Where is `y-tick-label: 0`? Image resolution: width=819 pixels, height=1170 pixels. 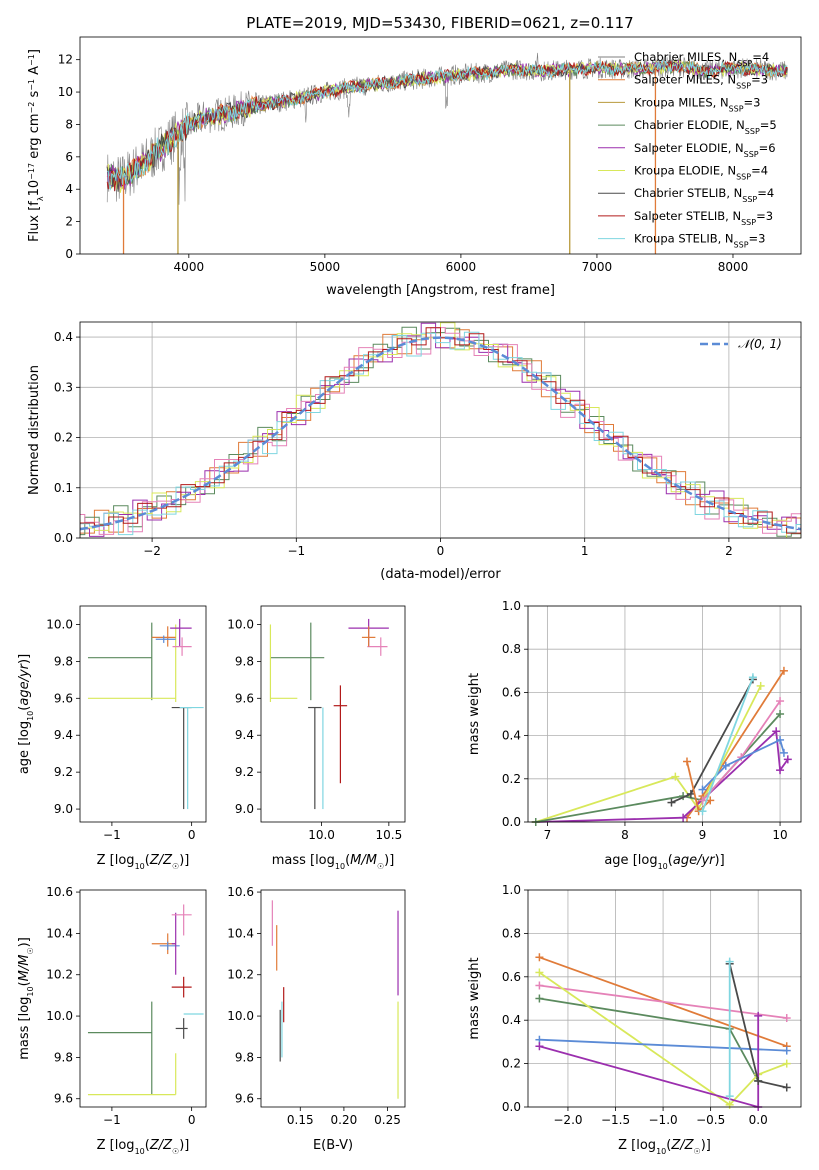
y-tick-label: 0 is located at coordinates (69, 254).